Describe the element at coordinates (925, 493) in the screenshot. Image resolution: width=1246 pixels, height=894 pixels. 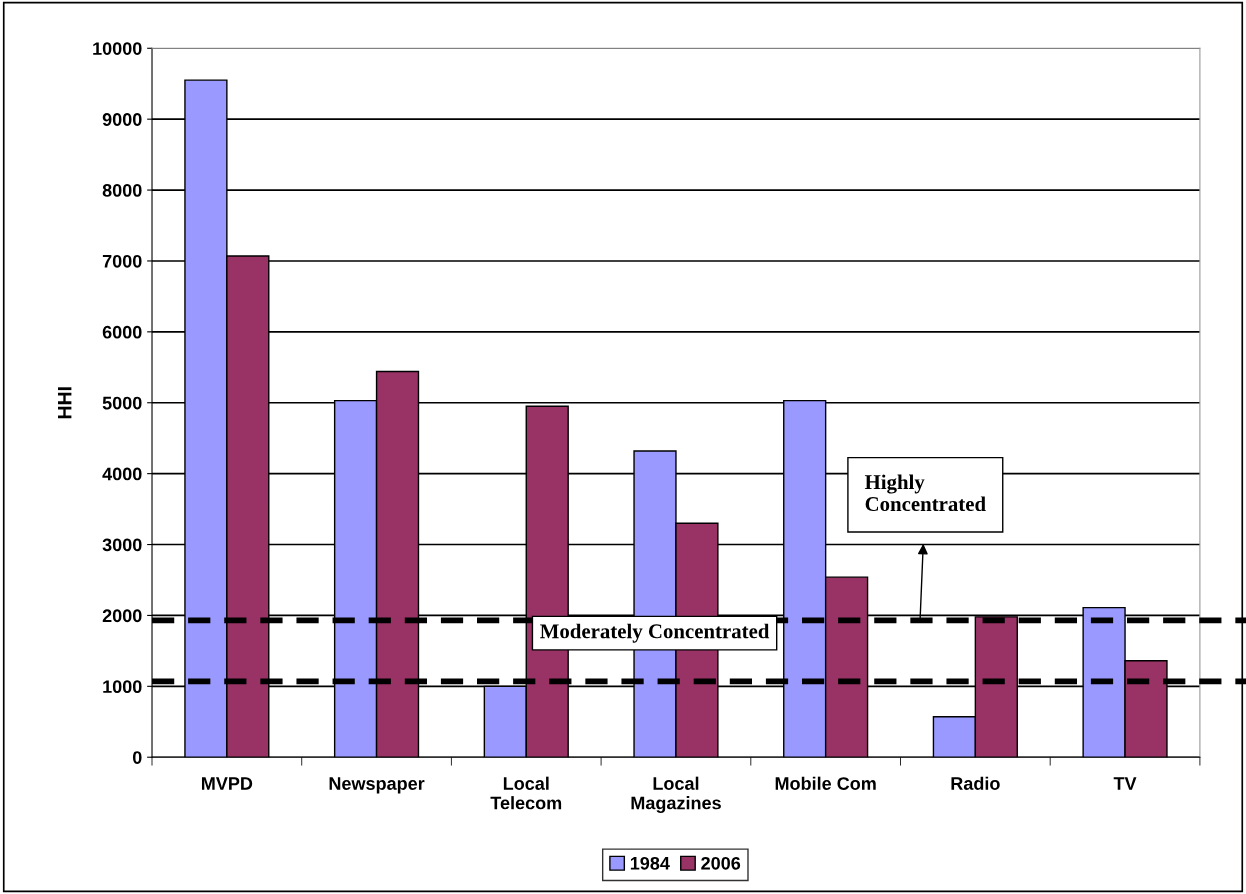
I see `annotation: Highly Concentrated` at that location.